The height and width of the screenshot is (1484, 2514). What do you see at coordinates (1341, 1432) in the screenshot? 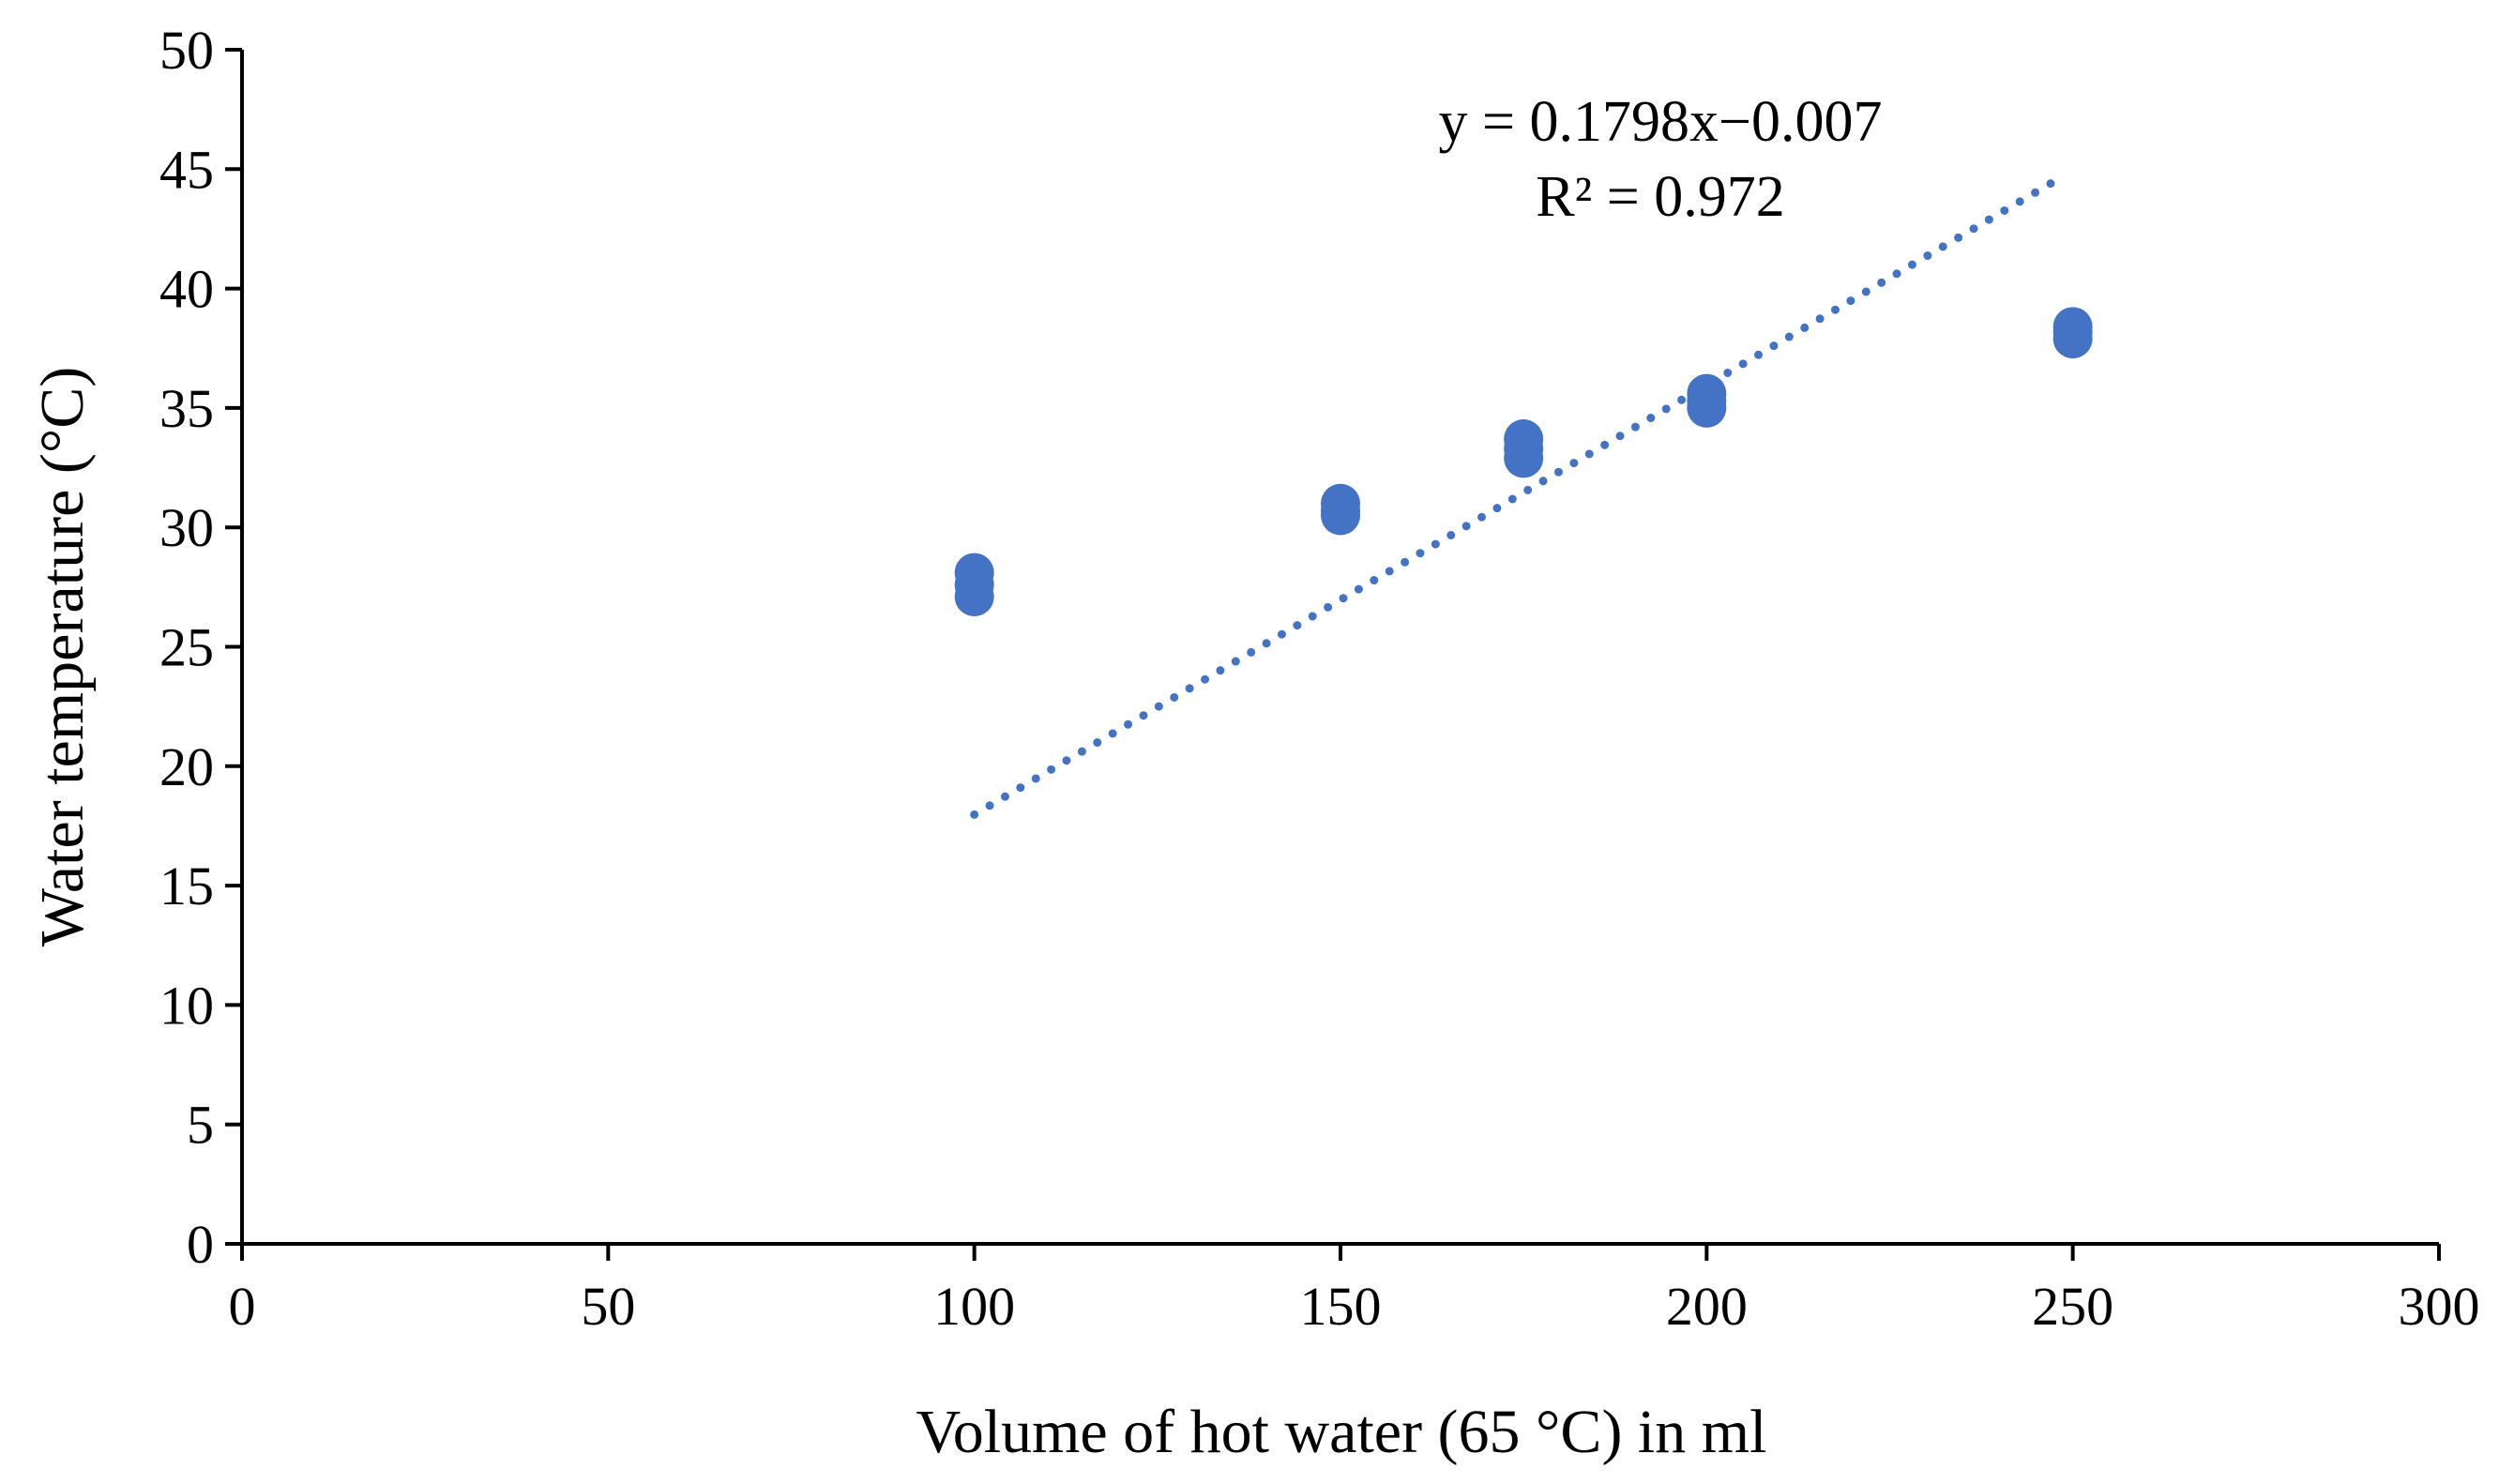
I see `x-axis-title: Volume of hot water (65 °C) in ml` at bounding box center [1341, 1432].